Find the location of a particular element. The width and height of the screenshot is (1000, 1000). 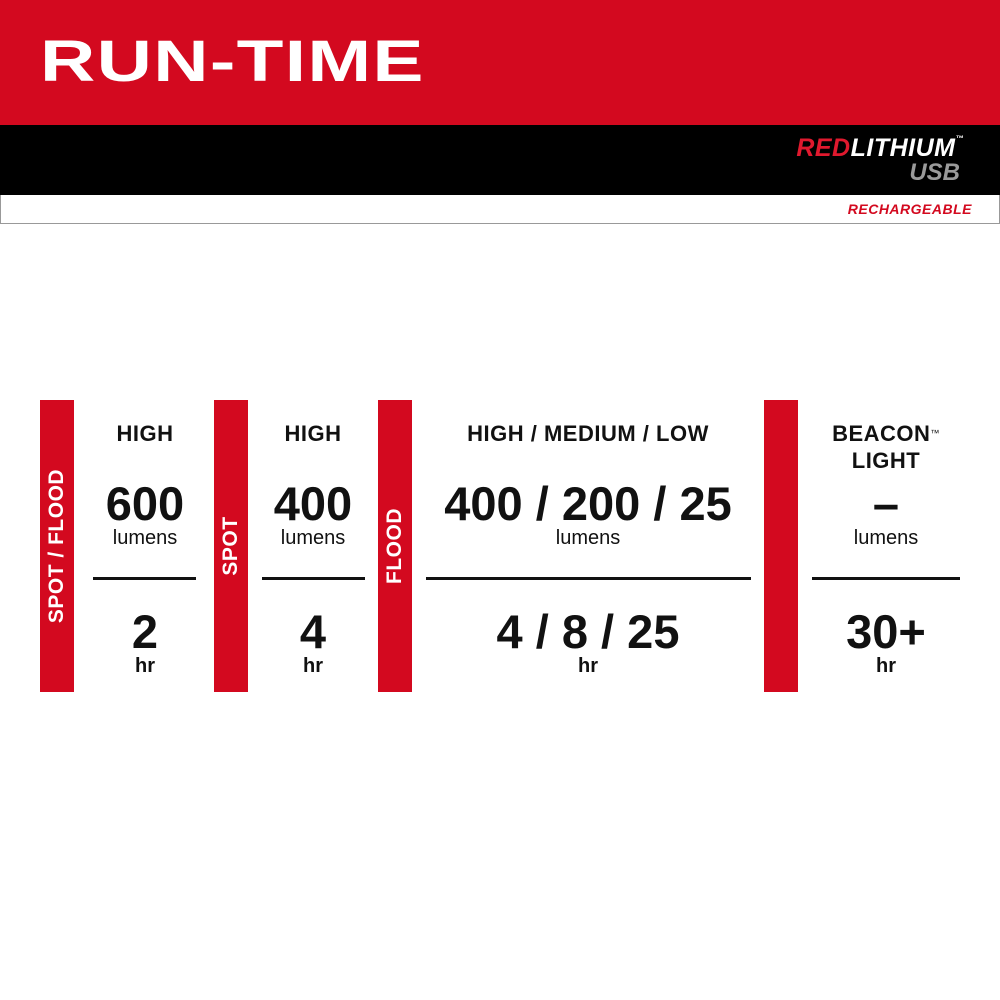

redlithium-usb-logo: REDLITHIUM™ USB is located at coordinates (880, 160).